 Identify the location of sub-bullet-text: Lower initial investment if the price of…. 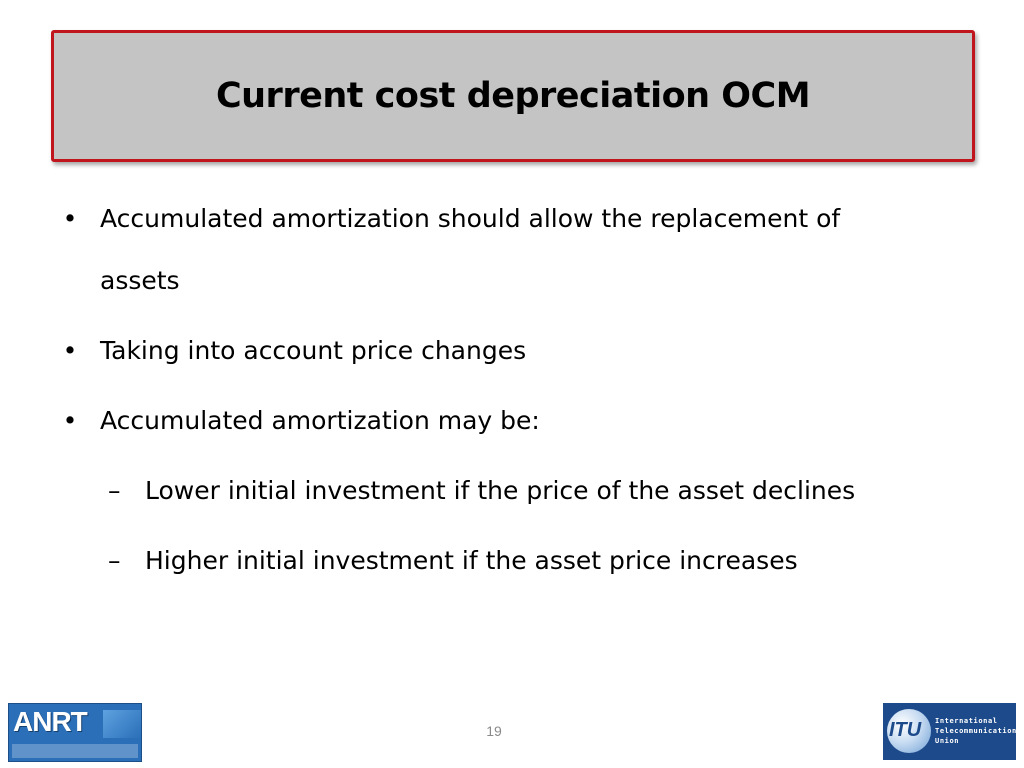
(500, 490).